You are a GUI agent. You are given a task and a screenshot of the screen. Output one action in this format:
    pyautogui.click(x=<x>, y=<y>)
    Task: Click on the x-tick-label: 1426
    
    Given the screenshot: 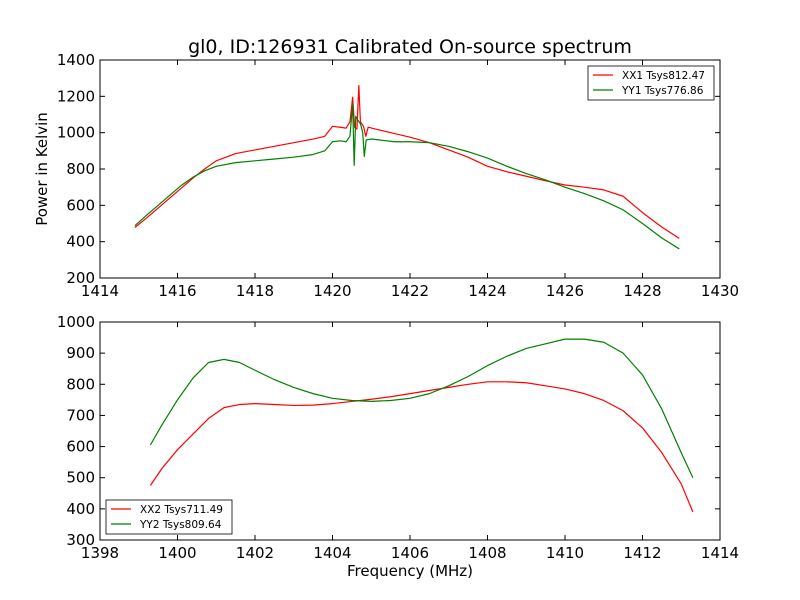 What is the action you would take?
    pyautogui.click(x=565, y=291)
    